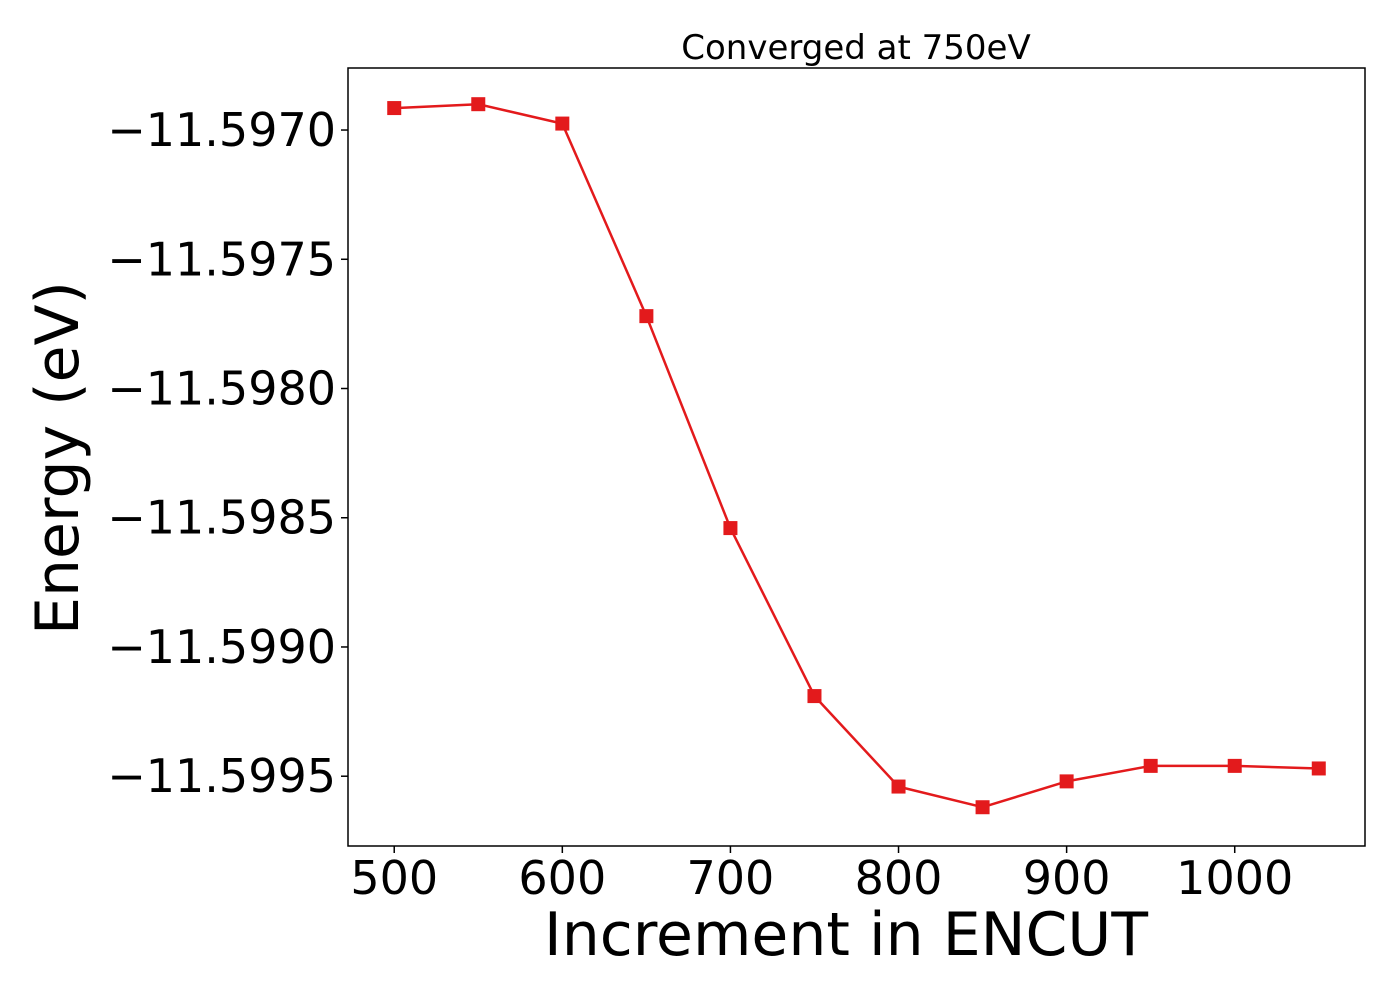 The width and height of the screenshot is (1400, 1004). What do you see at coordinates (394, 878) in the screenshot?
I see `x-tick-label: 500` at bounding box center [394, 878].